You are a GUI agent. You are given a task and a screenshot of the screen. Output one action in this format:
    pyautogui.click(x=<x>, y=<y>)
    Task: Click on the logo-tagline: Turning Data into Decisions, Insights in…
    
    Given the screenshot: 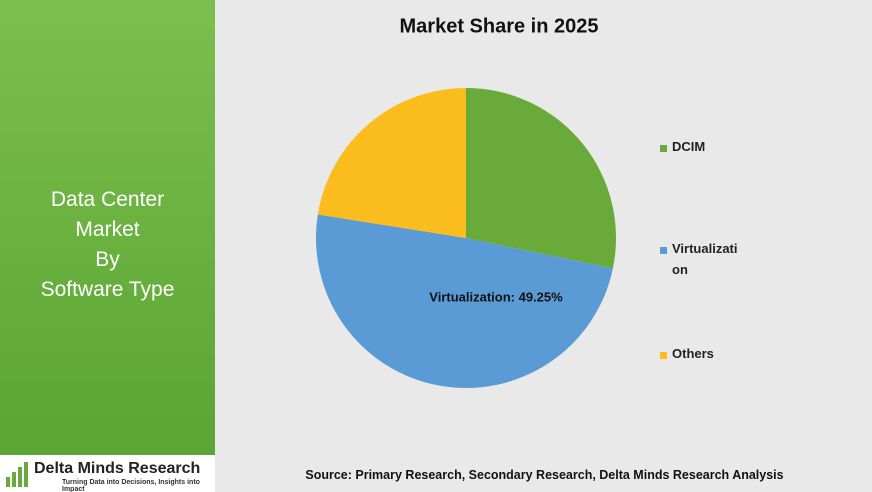 What is the action you would take?
    pyautogui.click(x=131, y=485)
    